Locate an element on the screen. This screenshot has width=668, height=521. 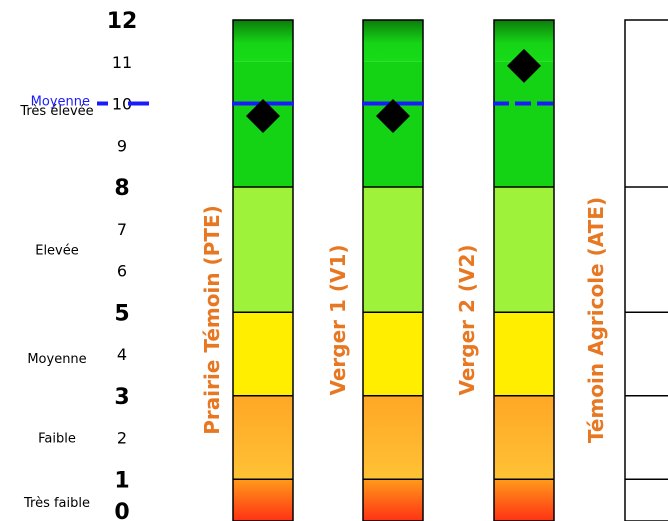
column-label: Prairie Témoin (PTE) is located at coordinates (212, 320).